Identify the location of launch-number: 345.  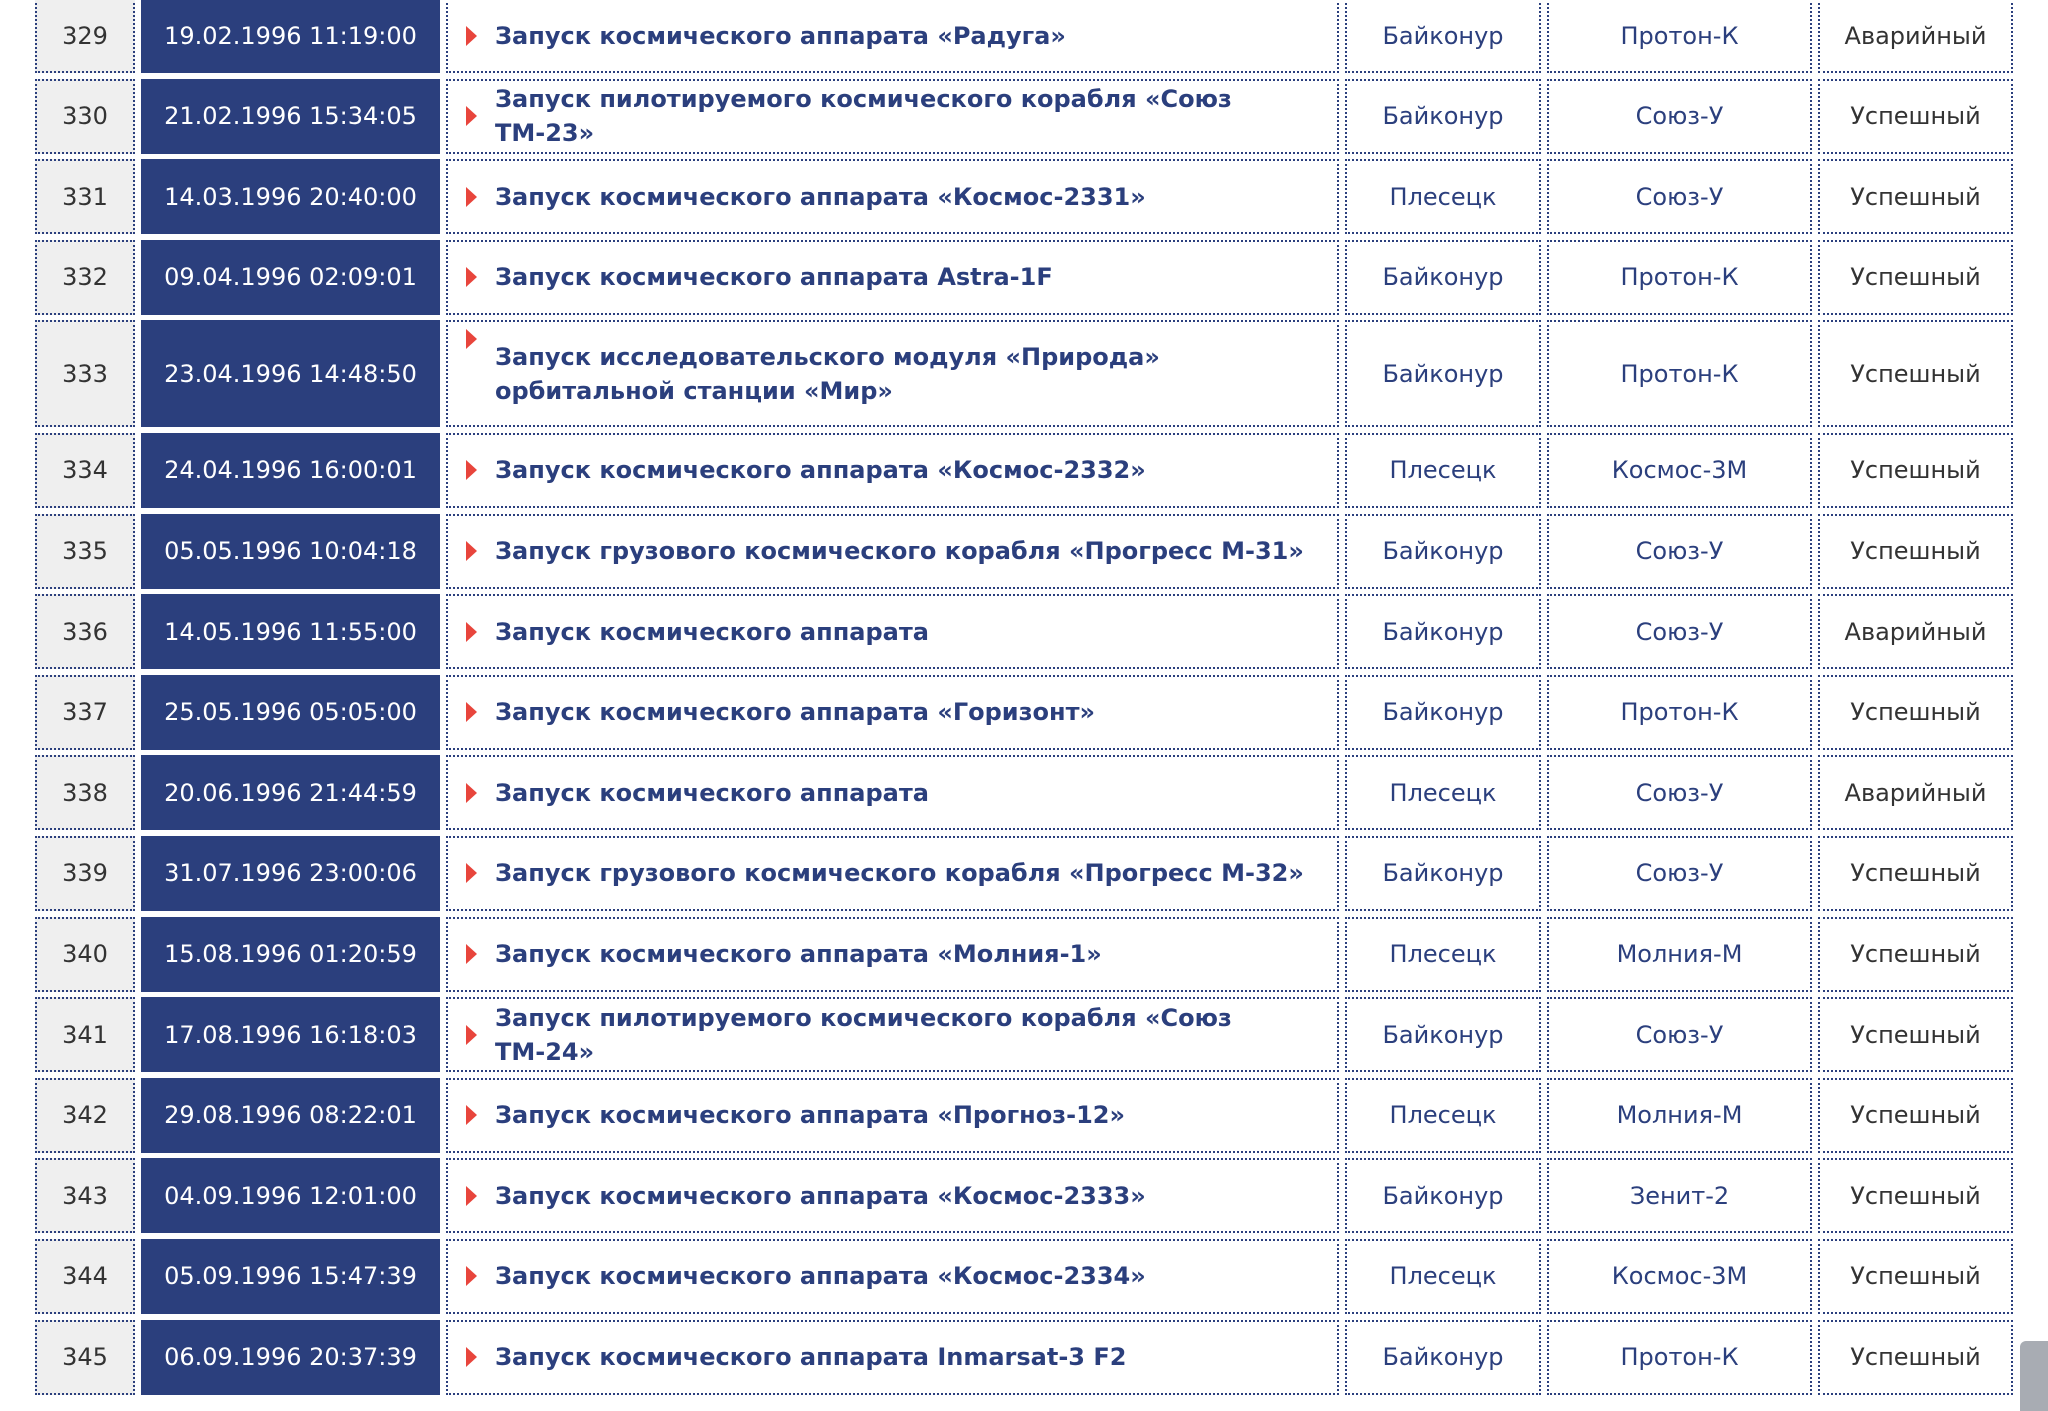
(85, 1357).